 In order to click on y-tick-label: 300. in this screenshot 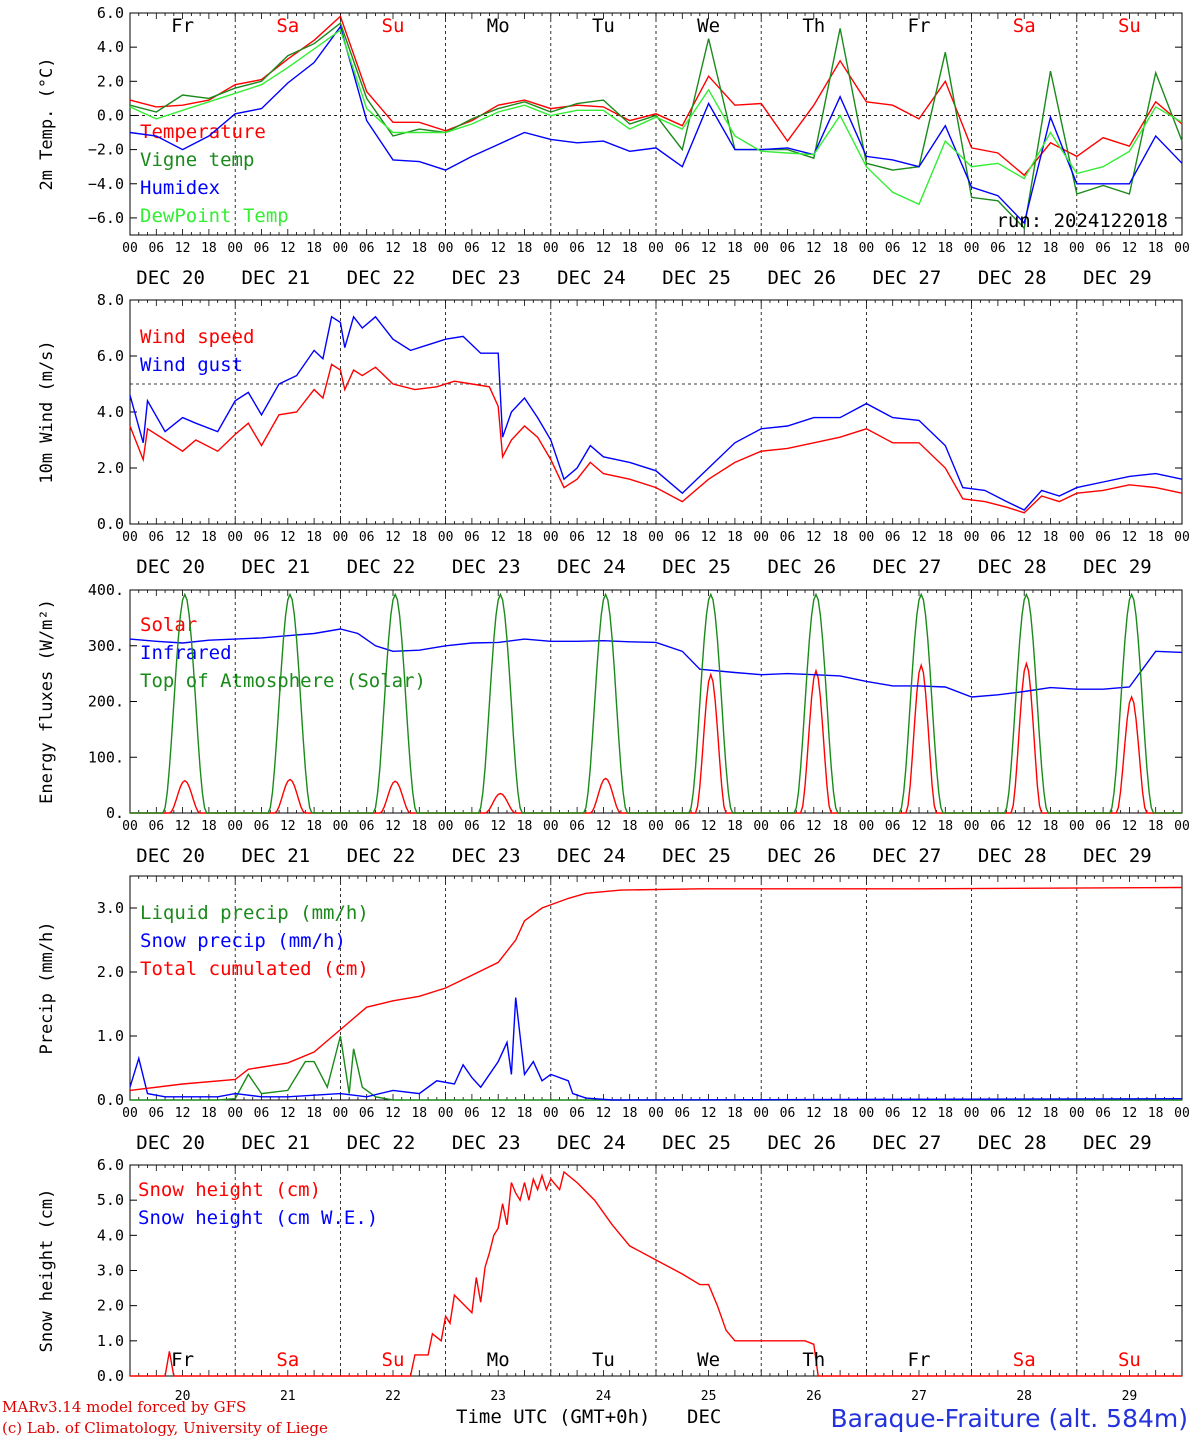, I will do `click(106, 646)`.